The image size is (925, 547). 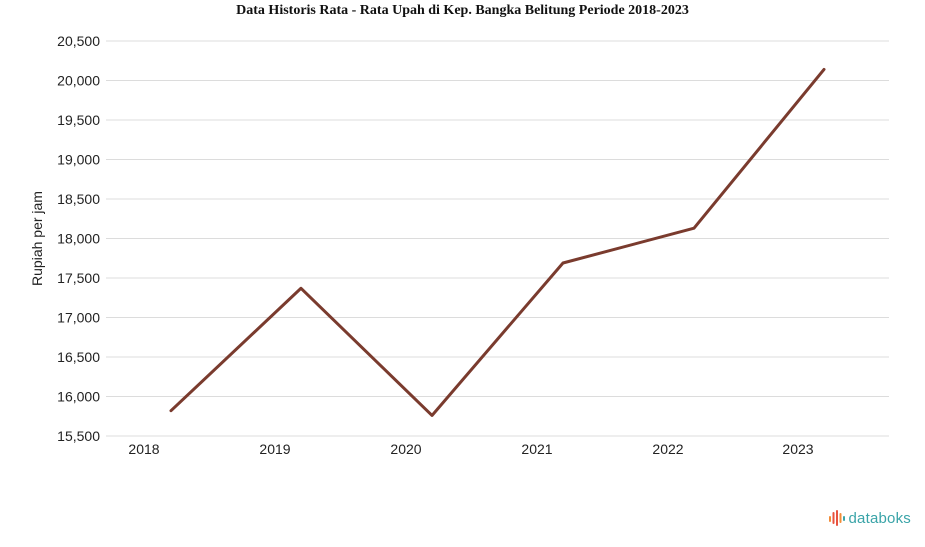 I want to click on y-axis-label: Rupiah per jam, so click(x=37, y=238).